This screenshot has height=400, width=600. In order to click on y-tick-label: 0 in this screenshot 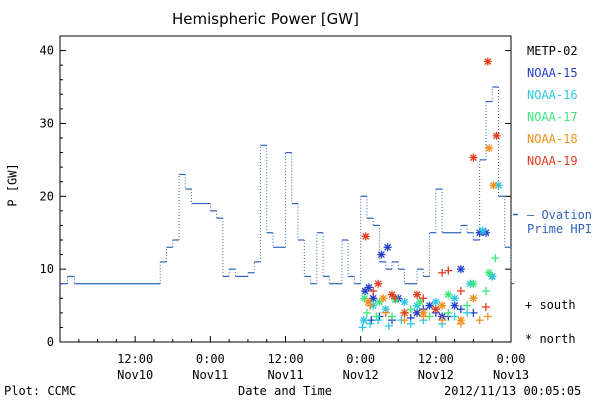, I will do `click(50, 342)`.